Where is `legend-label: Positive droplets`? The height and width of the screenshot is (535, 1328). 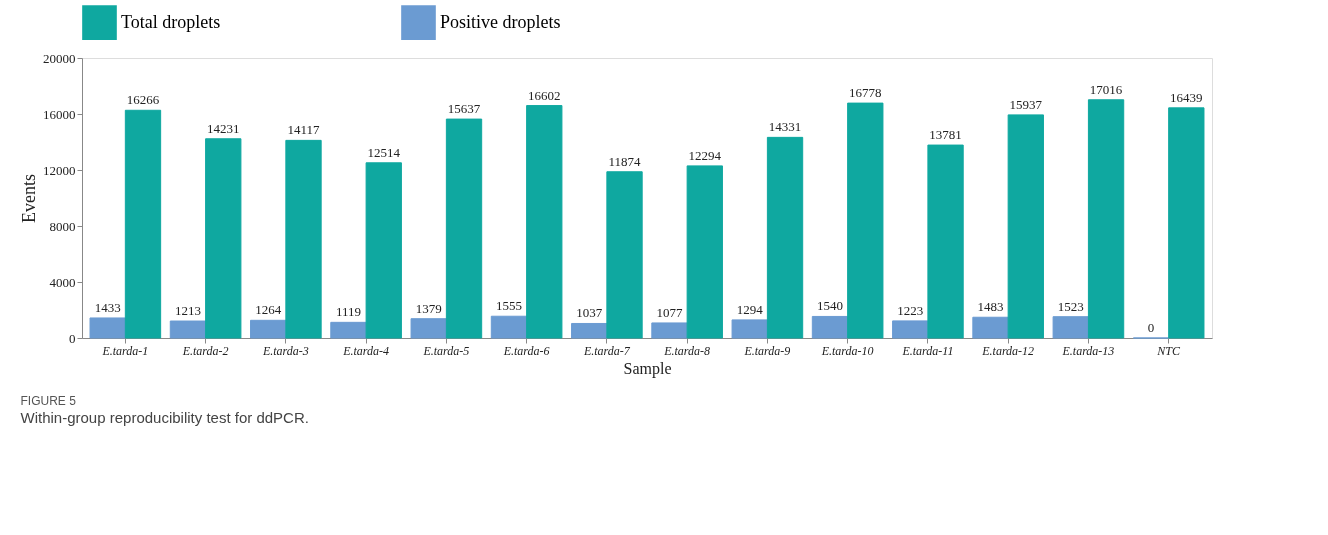
legend-label: Positive droplets is located at coordinates (500, 21).